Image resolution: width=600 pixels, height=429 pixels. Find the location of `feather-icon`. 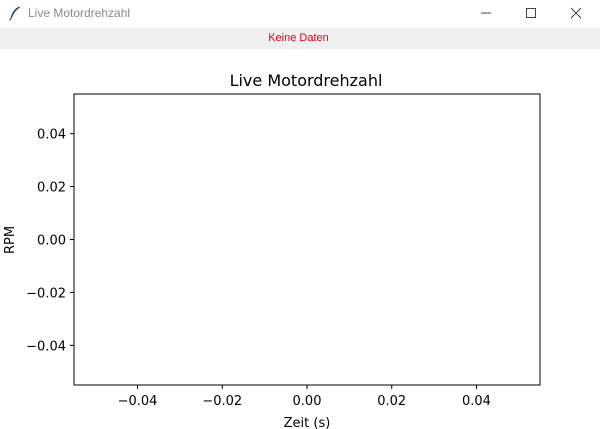

feather-icon is located at coordinates (15, 13).